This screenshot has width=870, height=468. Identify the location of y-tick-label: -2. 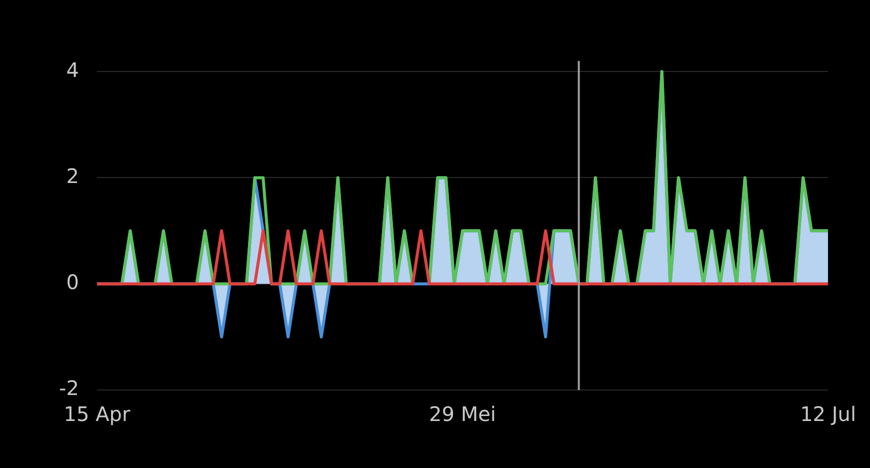
(69, 388).